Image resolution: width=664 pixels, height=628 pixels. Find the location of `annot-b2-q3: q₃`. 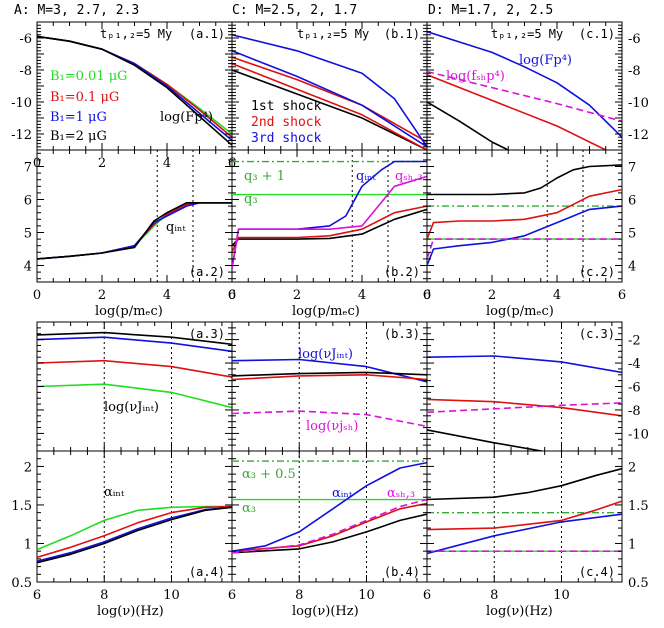

annot-b2-q3: q₃ is located at coordinates (251, 199).